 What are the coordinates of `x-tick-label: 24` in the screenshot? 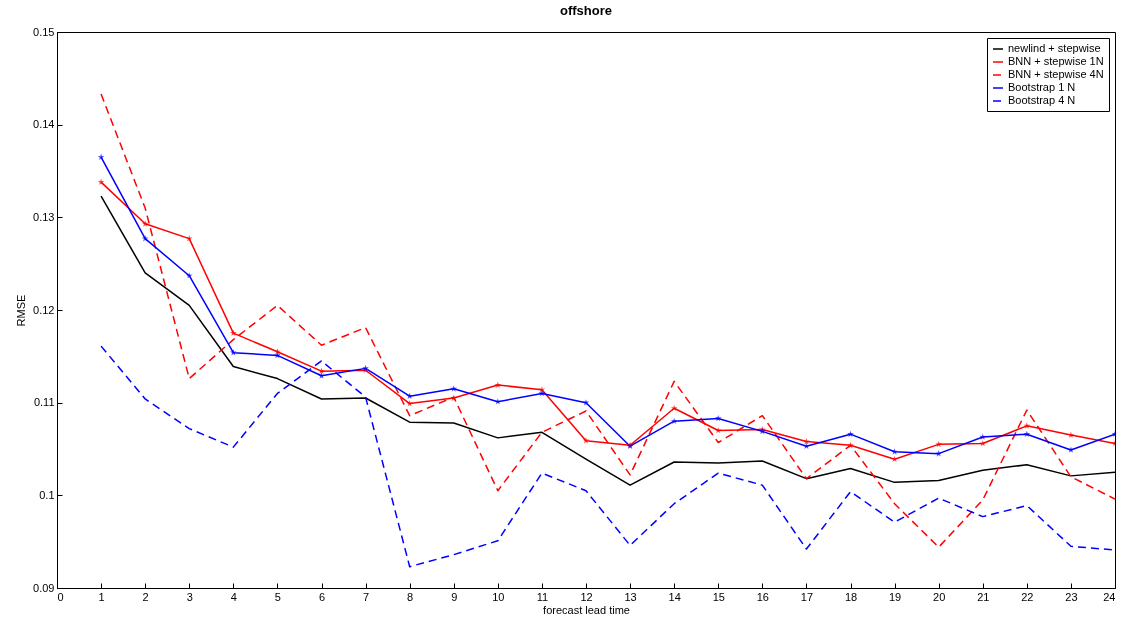 It's located at (1109, 596).